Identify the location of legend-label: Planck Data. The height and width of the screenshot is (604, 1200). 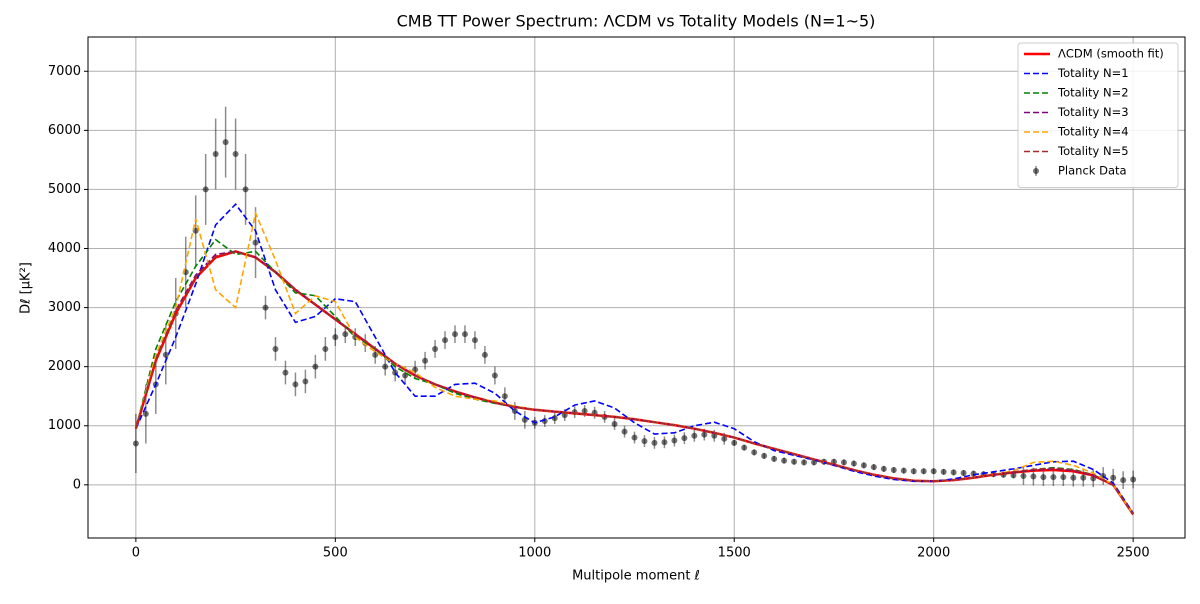
(1092, 171).